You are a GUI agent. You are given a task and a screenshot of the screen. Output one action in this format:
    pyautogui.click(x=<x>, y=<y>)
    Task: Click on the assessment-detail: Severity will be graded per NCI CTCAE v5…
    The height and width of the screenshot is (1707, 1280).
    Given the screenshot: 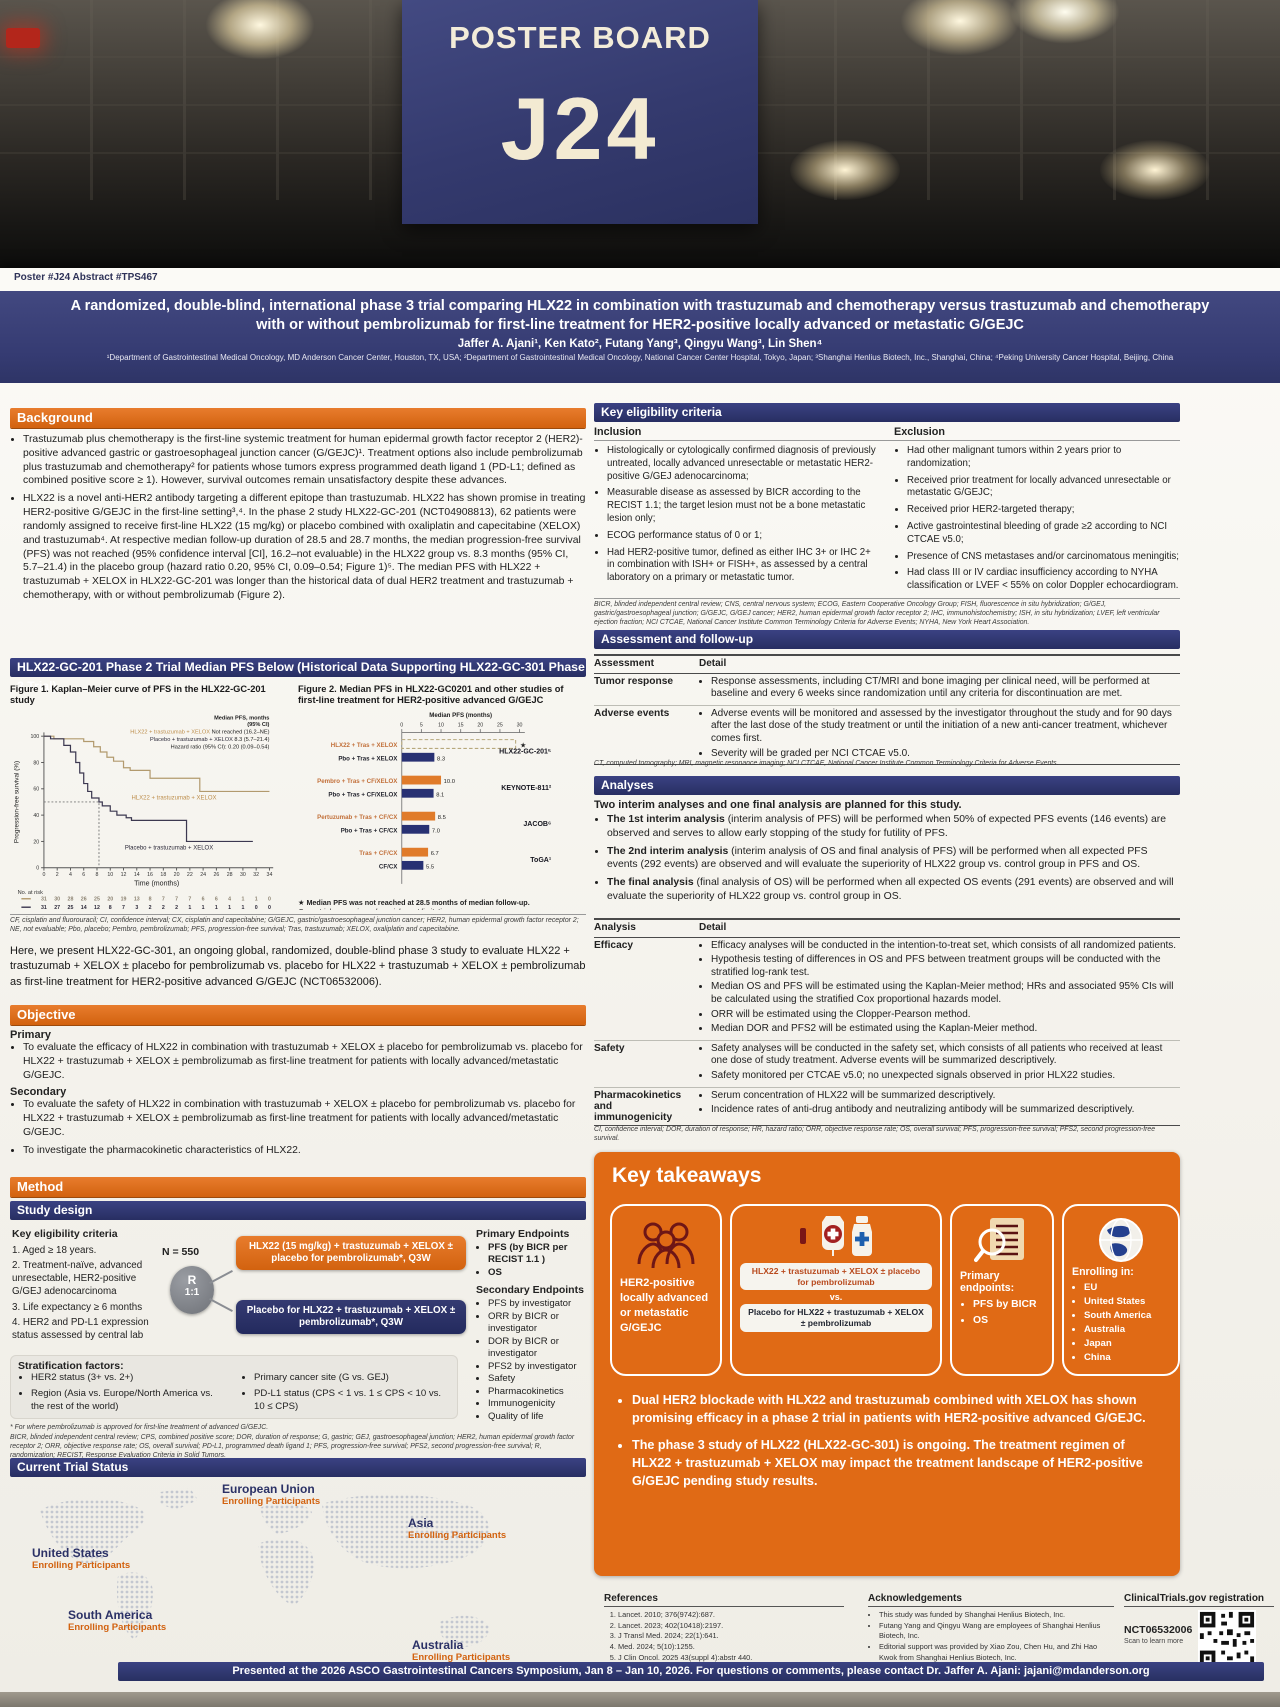 What is the action you would take?
    pyautogui.click(x=945, y=754)
    